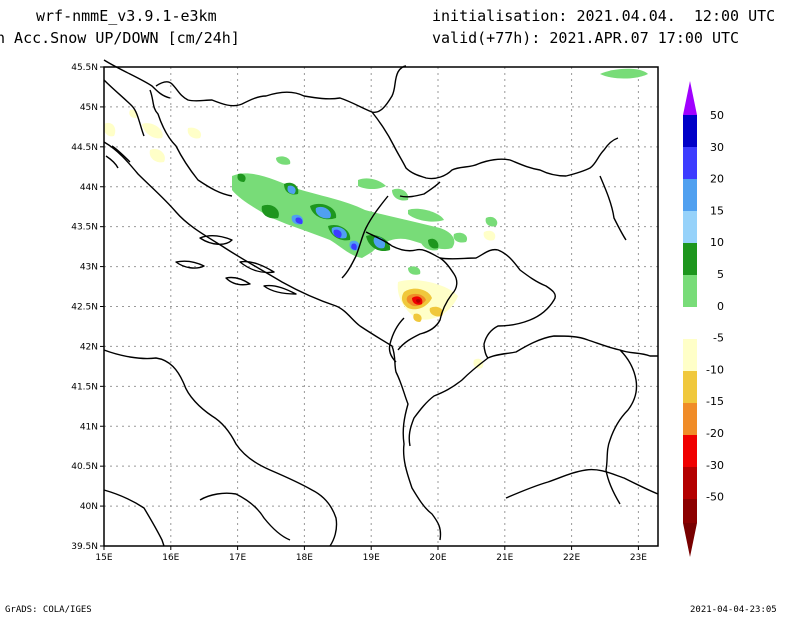 Image resolution: width=800 pixels, height=618 pixels. Describe the element at coordinates (715, 401) in the screenshot. I see `colorbar-label: -15` at that location.